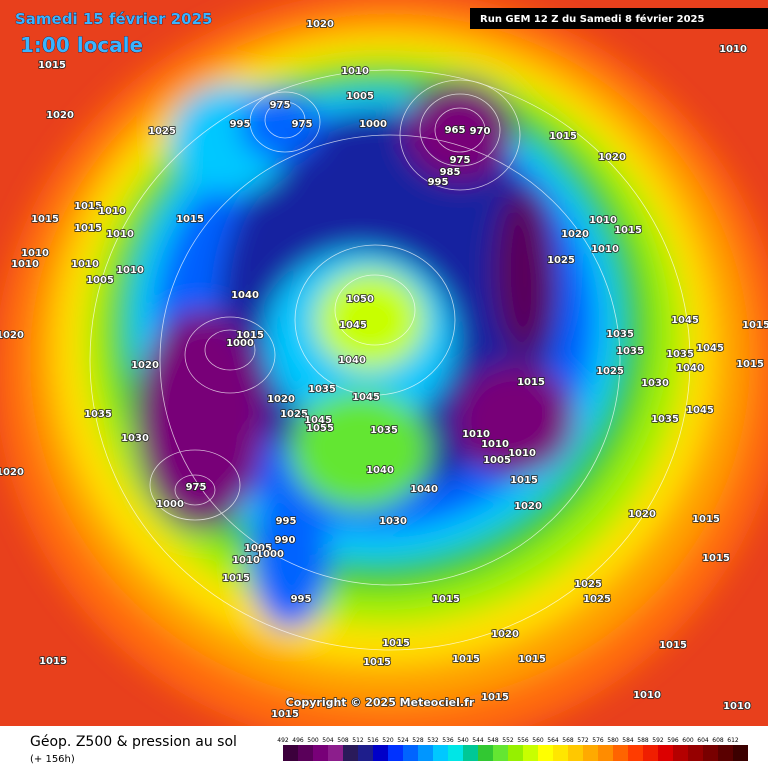  Describe the element at coordinates (298, 740) in the screenshot. I see `colorbar-label: 496` at that location.